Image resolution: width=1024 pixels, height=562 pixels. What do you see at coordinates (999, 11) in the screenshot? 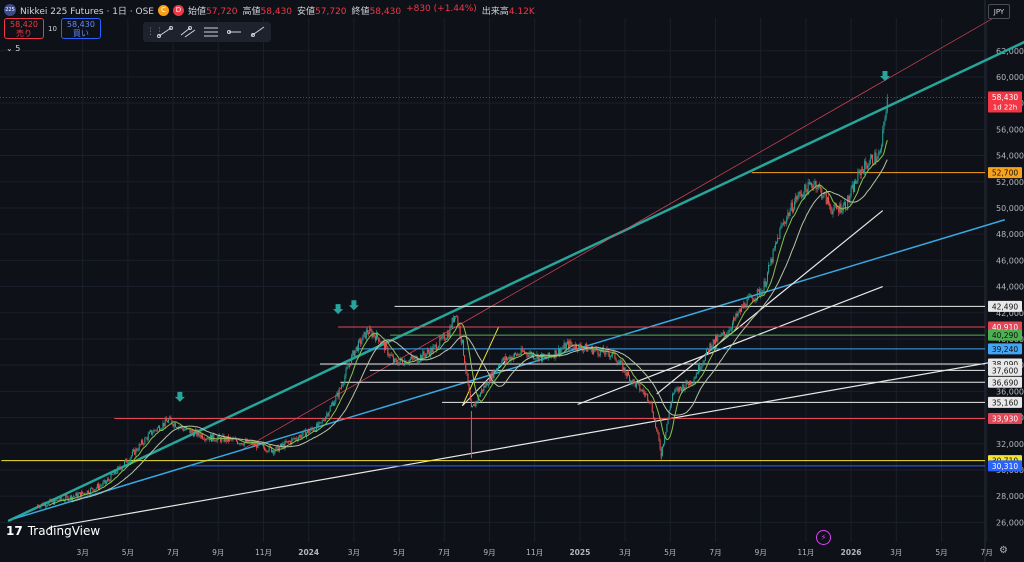
I see `currency-selector: JPY` at bounding box center [999, 11].